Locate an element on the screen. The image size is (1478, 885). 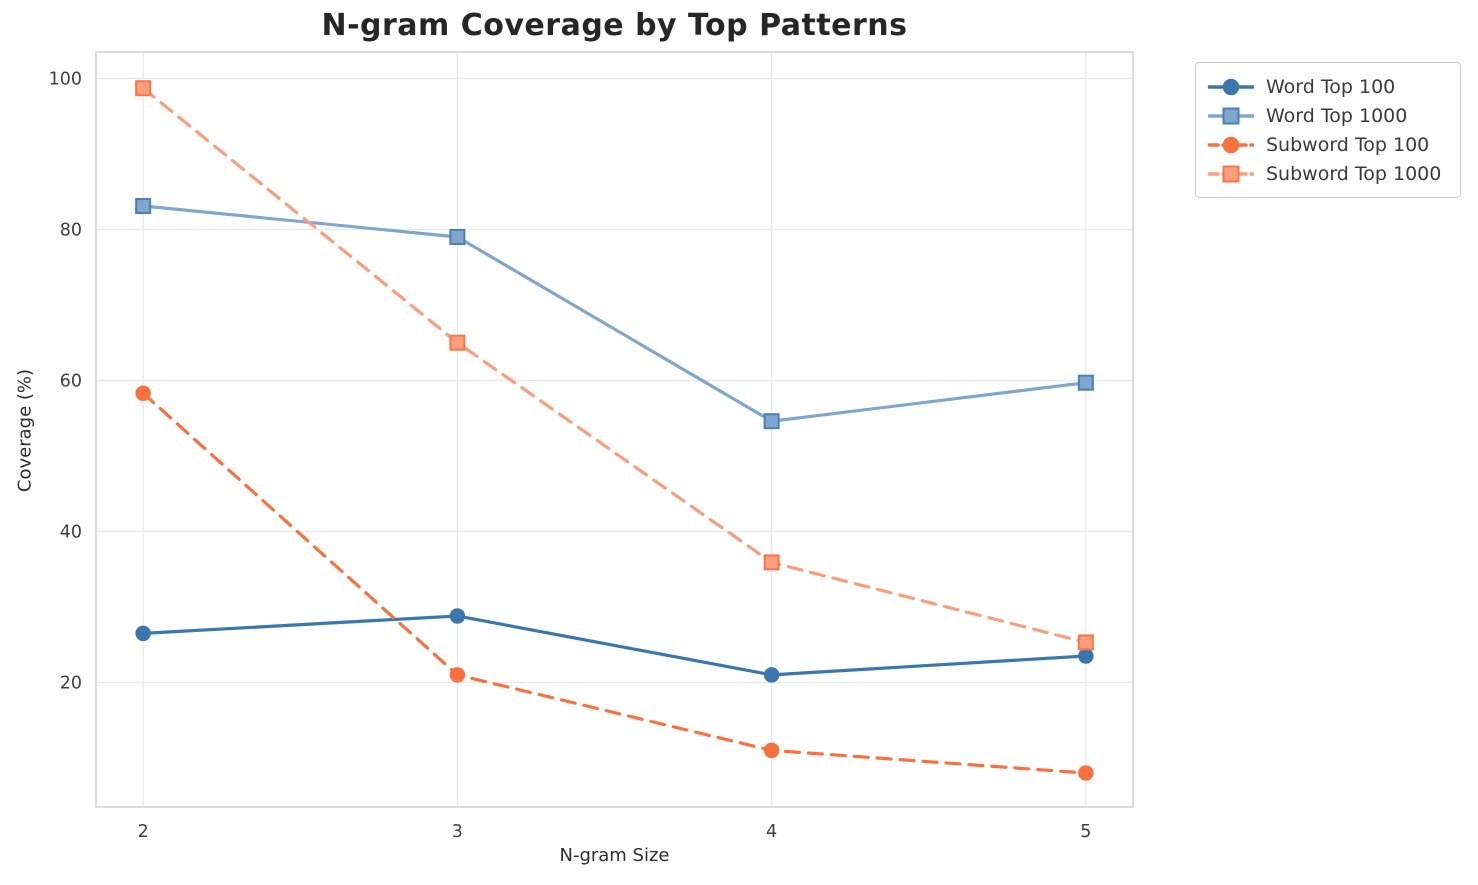
svg-text: 100 is located at coordinates (65, 79).